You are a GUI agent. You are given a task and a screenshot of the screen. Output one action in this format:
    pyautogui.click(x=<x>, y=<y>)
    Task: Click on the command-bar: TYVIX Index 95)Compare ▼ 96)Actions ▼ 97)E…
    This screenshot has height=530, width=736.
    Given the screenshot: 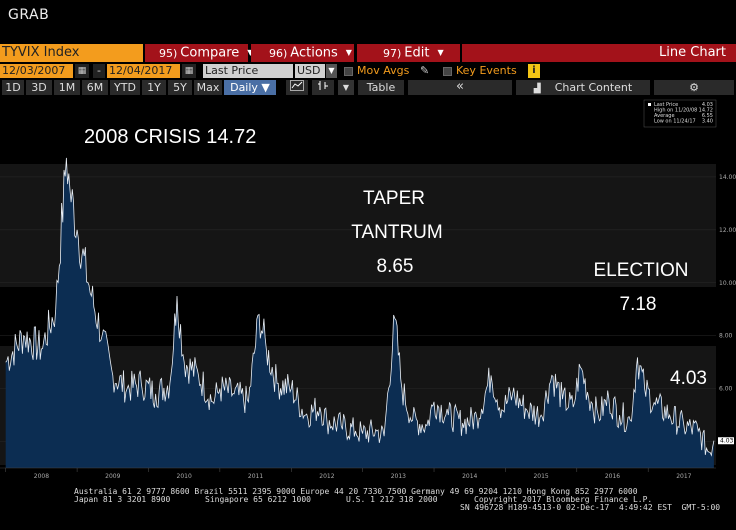 What is the action you would take?
    pyautogui.click(x=368, y=53)
    